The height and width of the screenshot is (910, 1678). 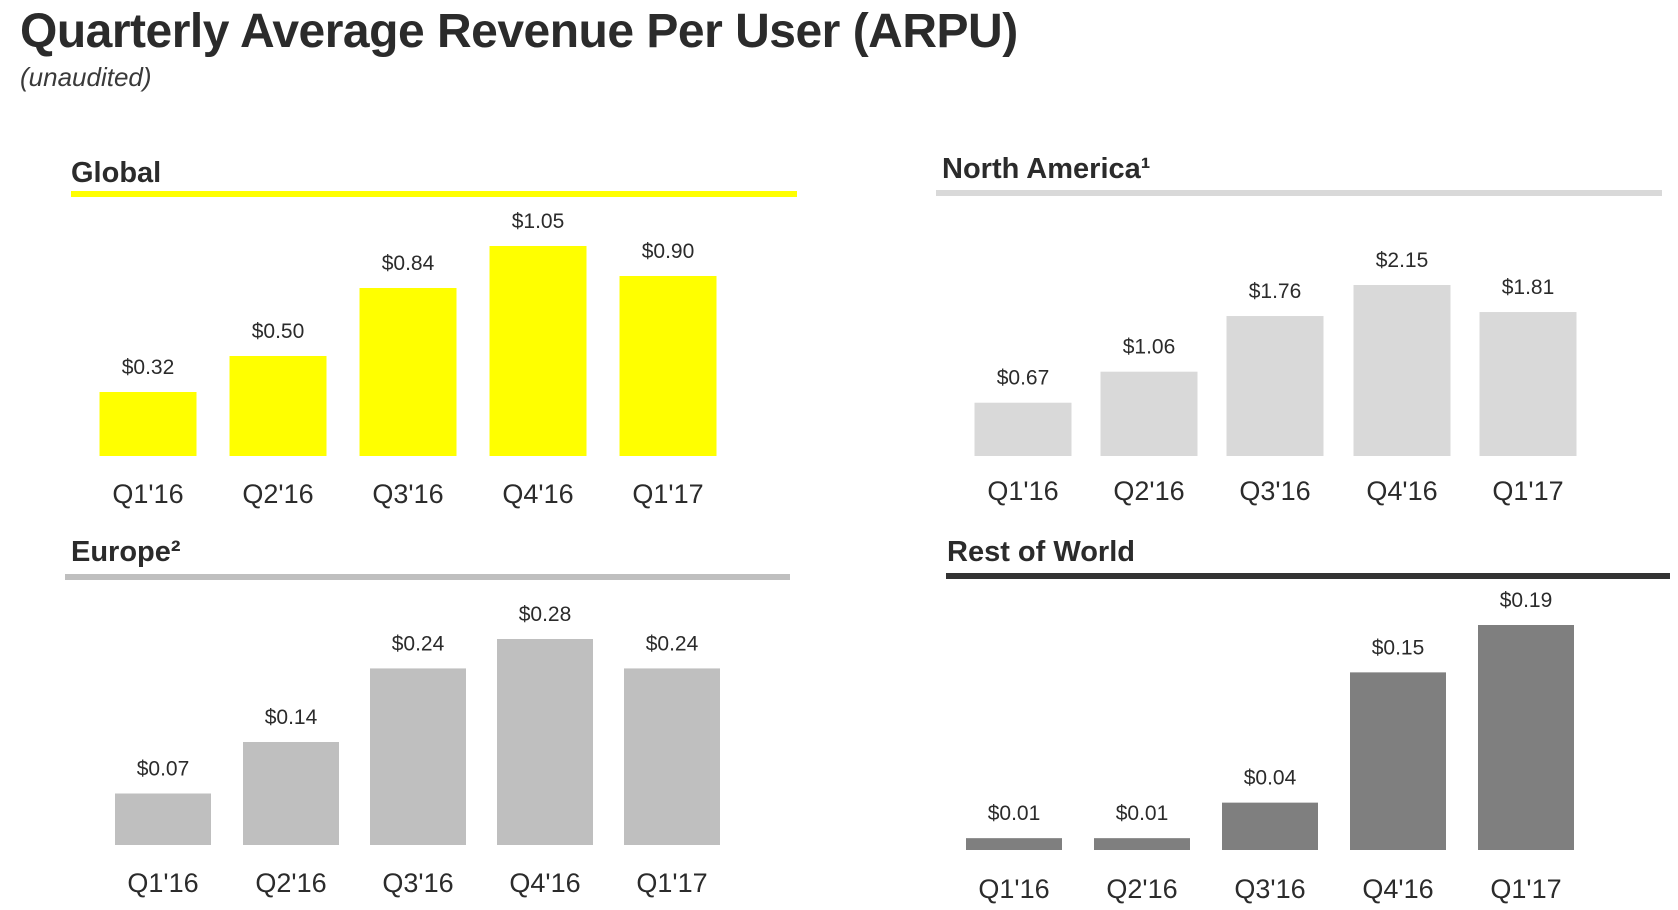 What do you see at coordinates (162, 883) in the screenshot?
I see `category-label-europe: Q1'16` at bounding box center [162, 883].